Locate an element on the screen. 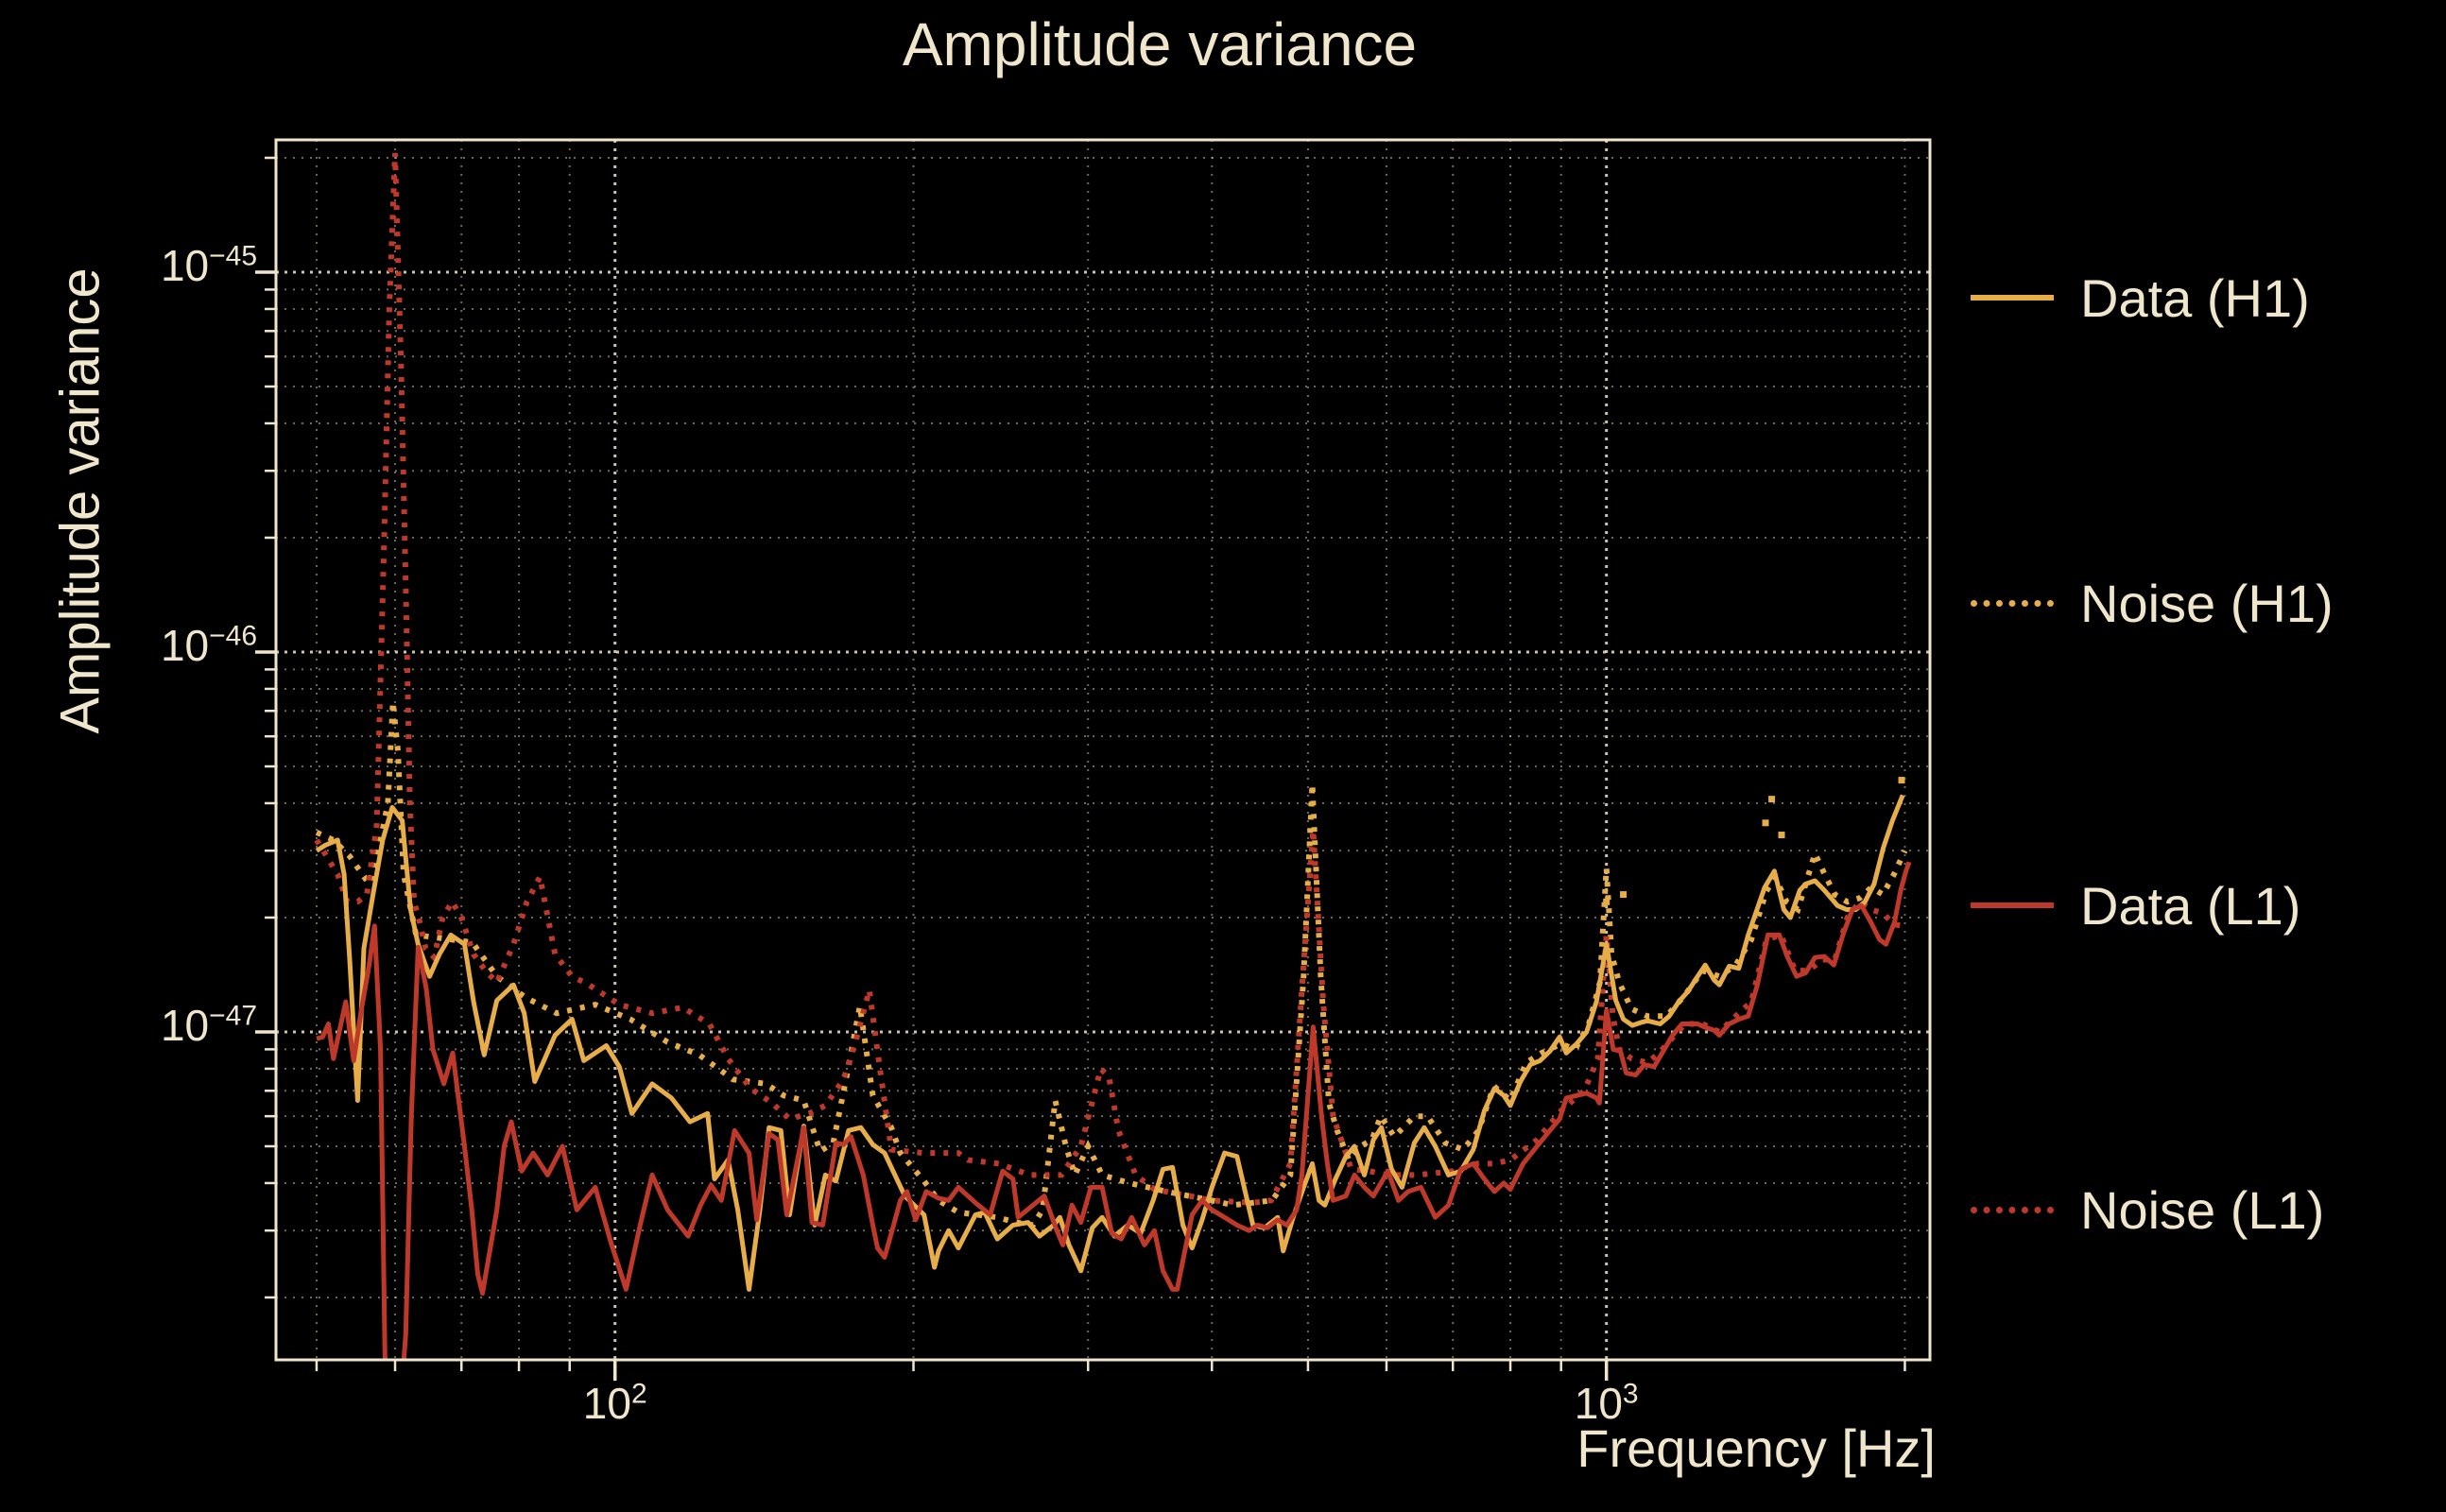 This screenshot has height=1512, width=2446. legend-line-sample-data-h1 is located at coordinates (2012, 298).